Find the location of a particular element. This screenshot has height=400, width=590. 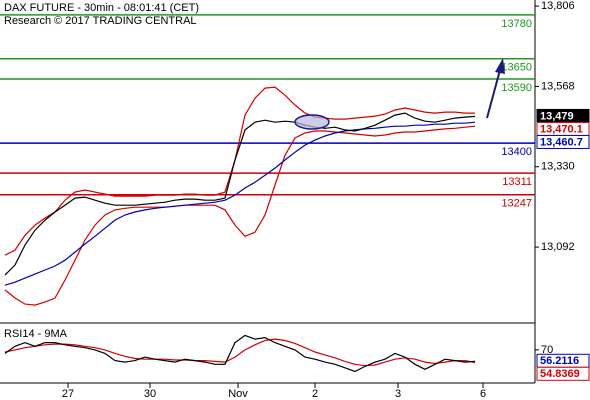

level-label: 13650 is located at coordinates (516, 68).